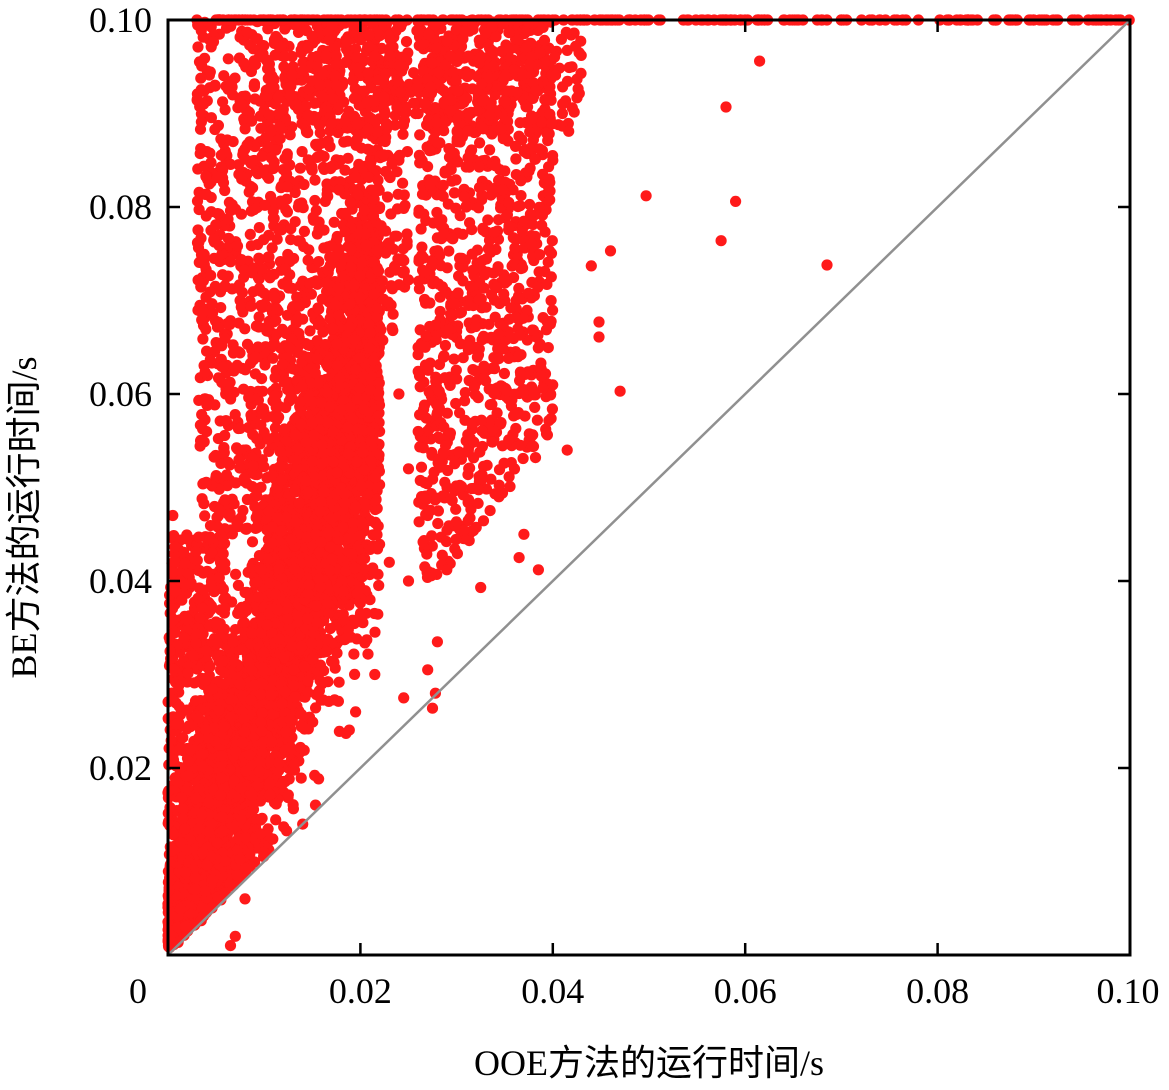  I want to click on cloud-point-2007, so click(355, 674).